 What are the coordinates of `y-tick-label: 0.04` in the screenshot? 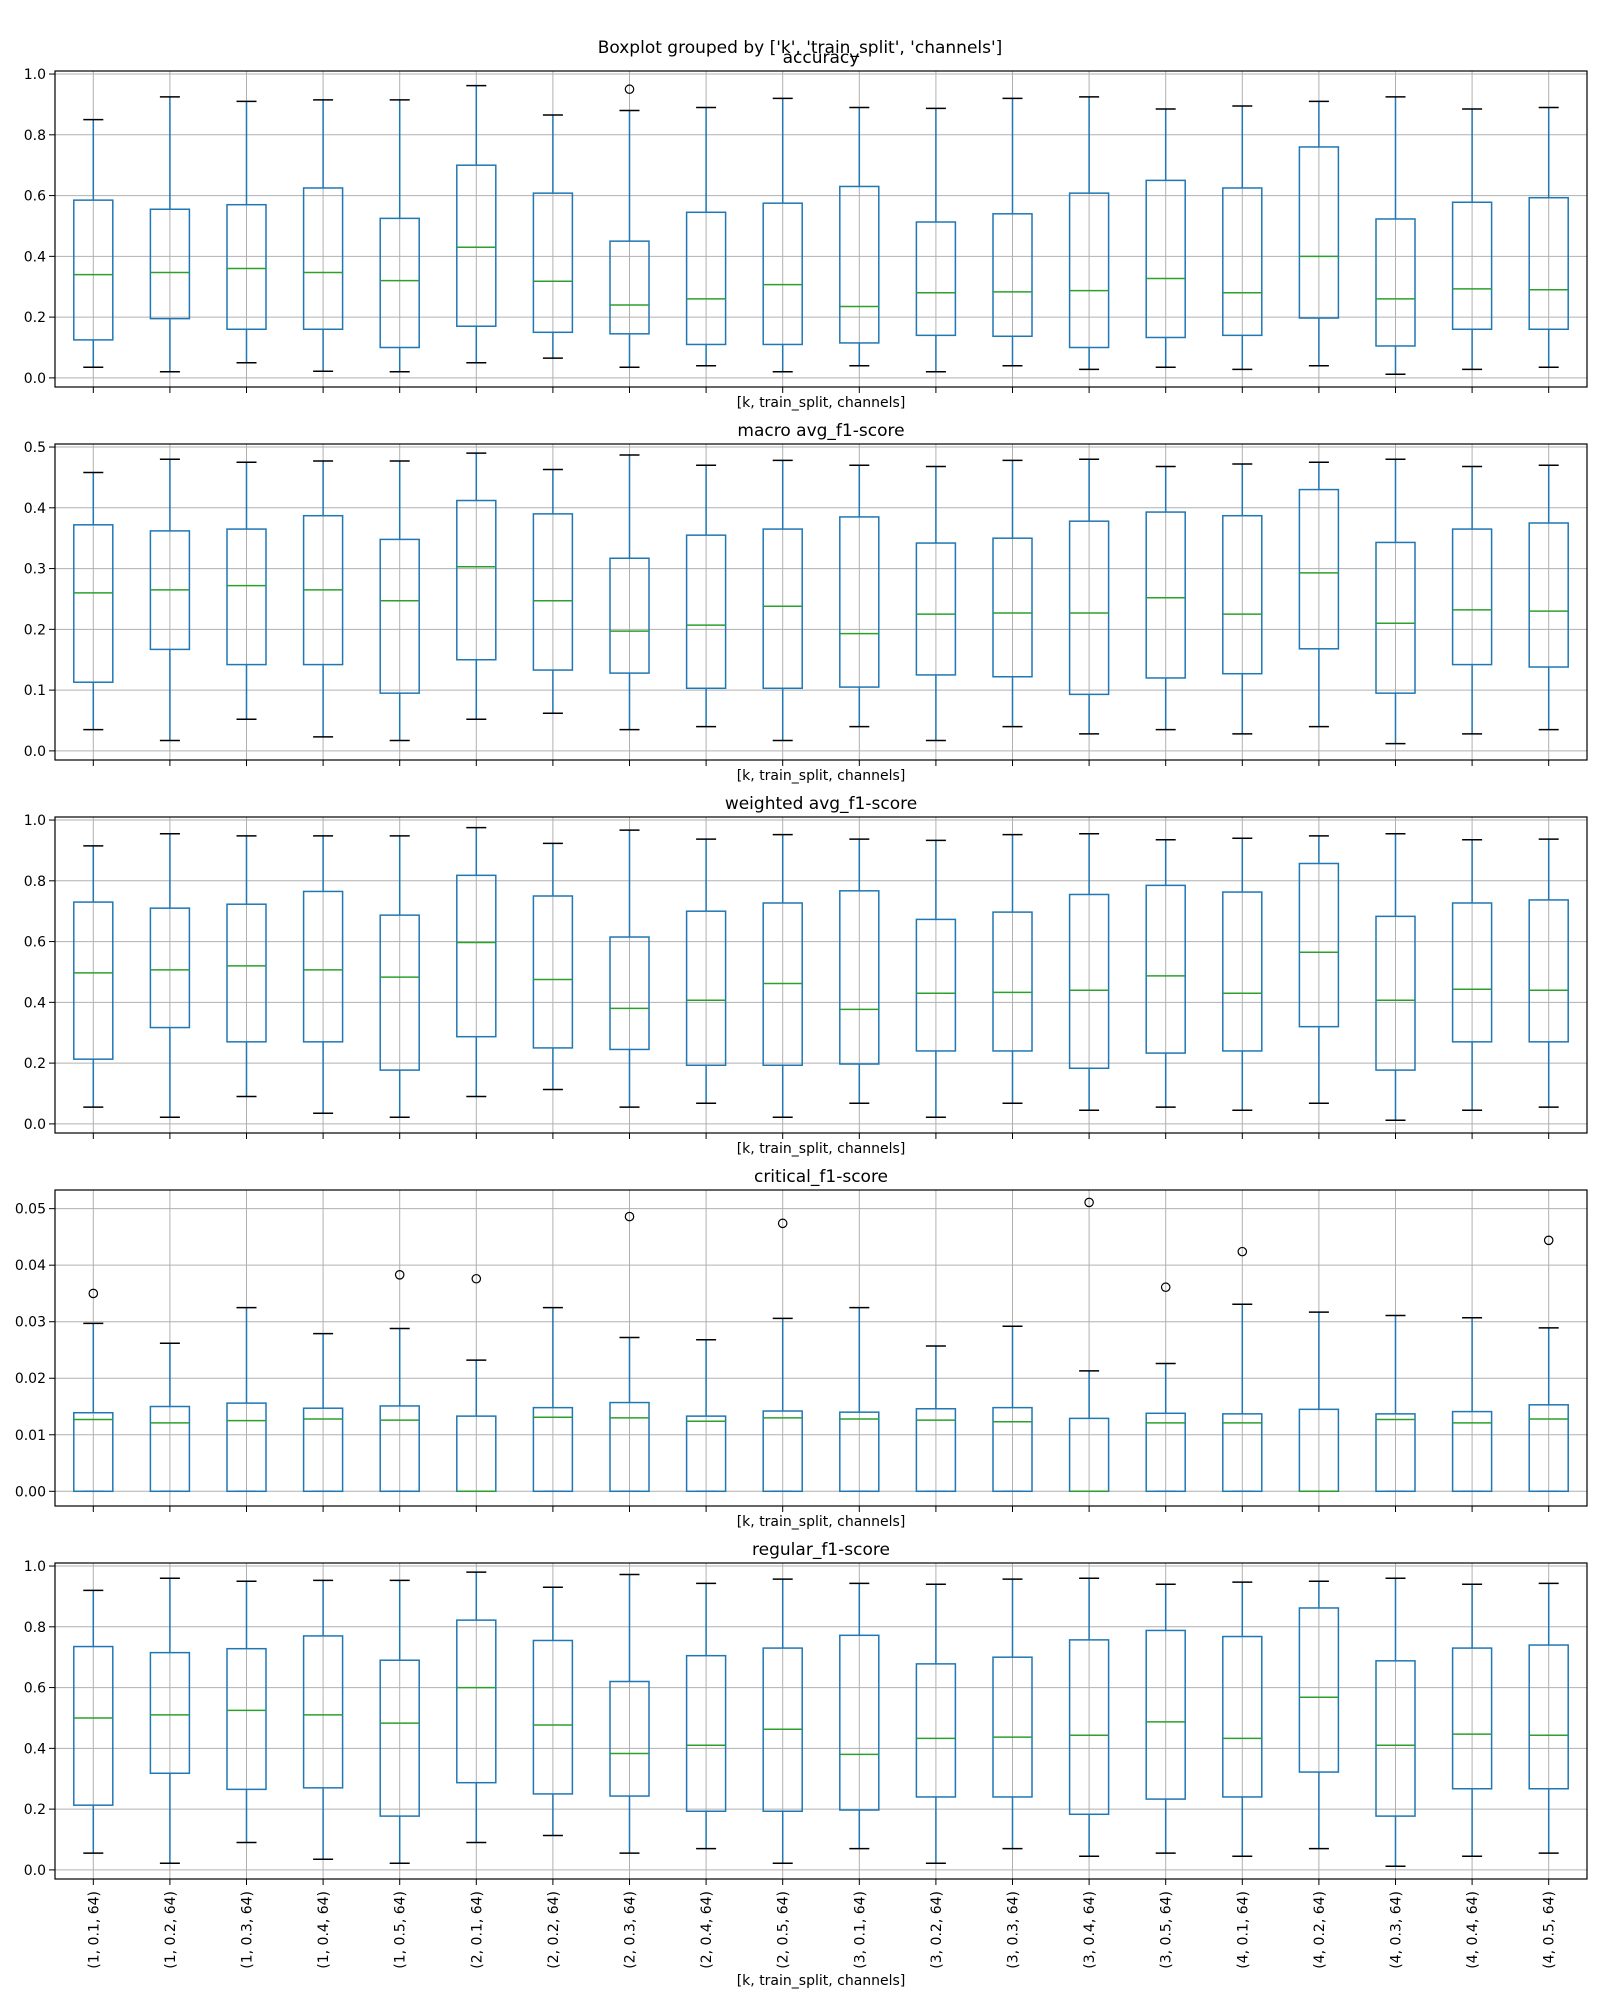 It's located at (30, 1266).